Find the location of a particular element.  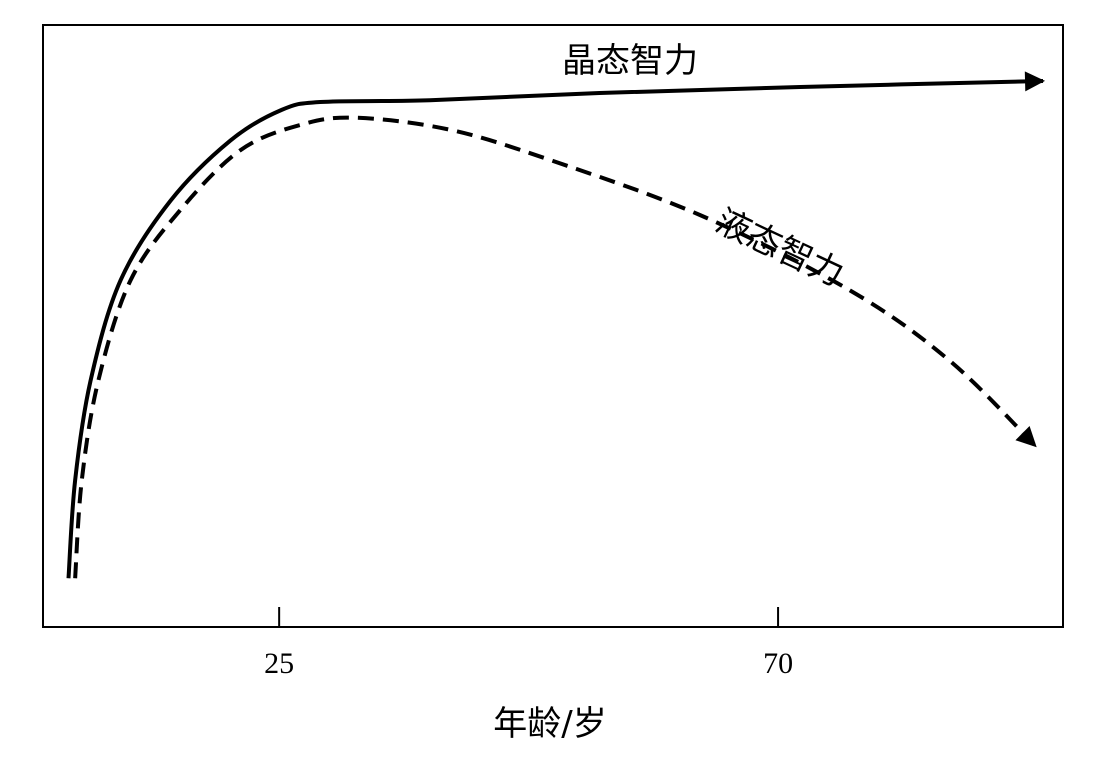

x-axis-title: 年龄/岁 is located at coordinates (549, 724).